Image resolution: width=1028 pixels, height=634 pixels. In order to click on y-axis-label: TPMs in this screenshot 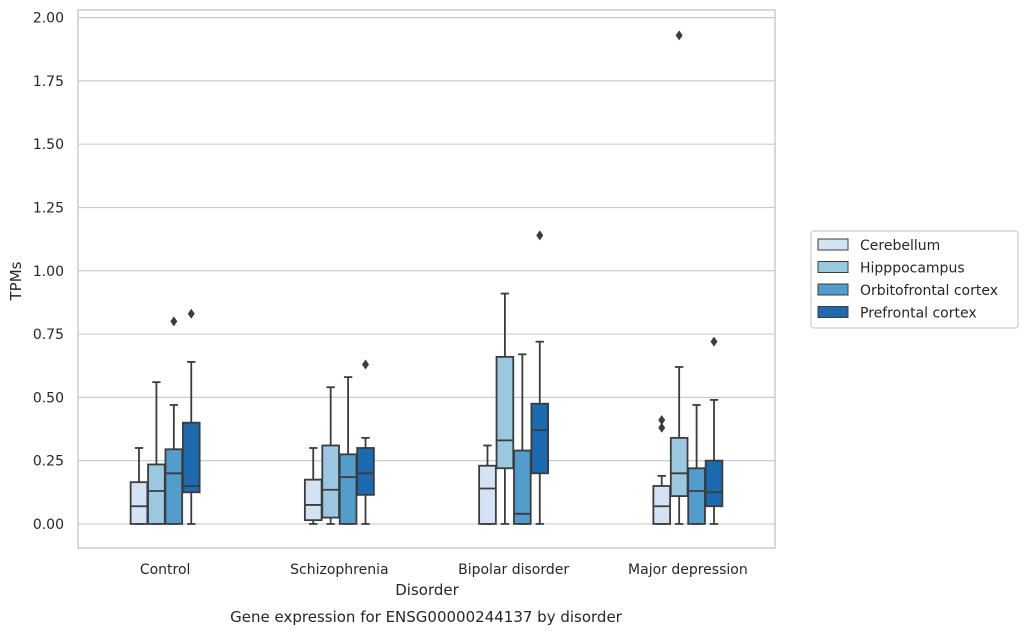, I will do `click(16, 281)`.